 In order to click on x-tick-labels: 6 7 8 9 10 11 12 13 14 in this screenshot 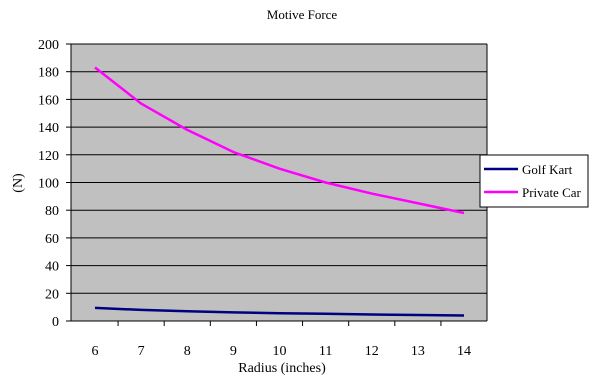, I will do `click(281, 340)`.